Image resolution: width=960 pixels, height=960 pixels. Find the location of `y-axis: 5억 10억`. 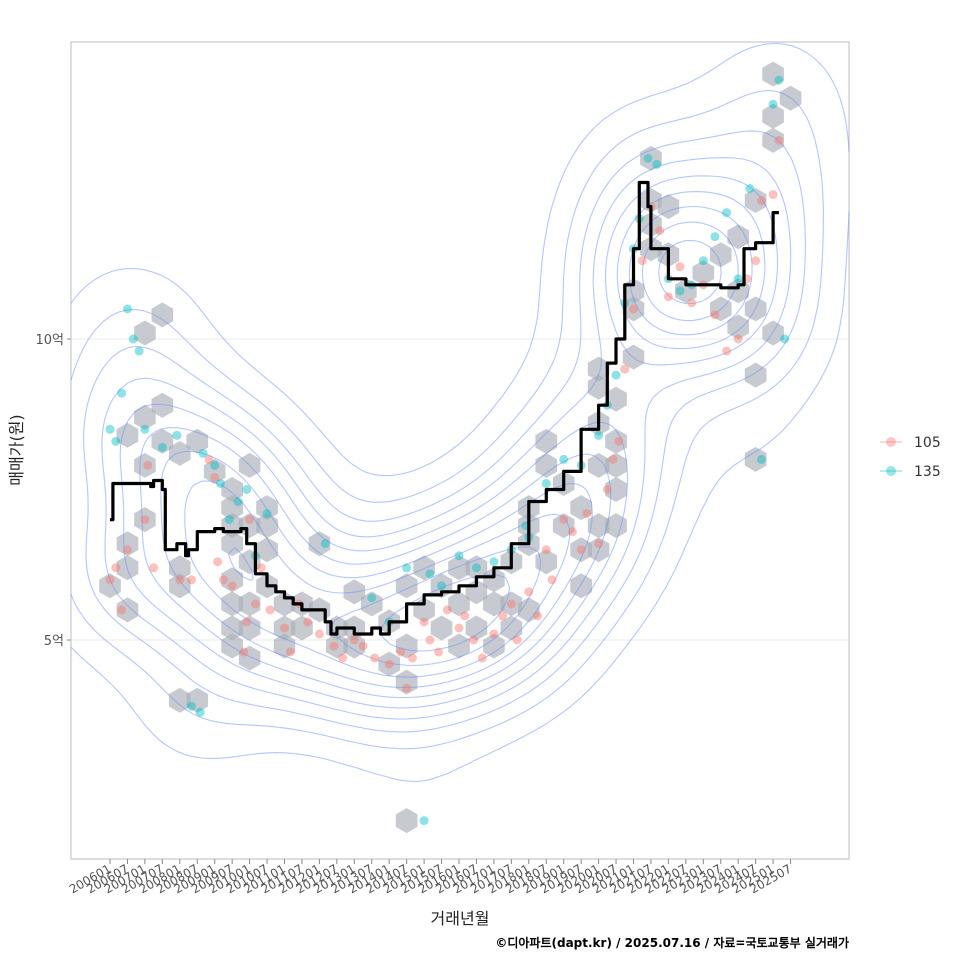

y-axis: 5억 10억 is located at coordinates (53, 491).